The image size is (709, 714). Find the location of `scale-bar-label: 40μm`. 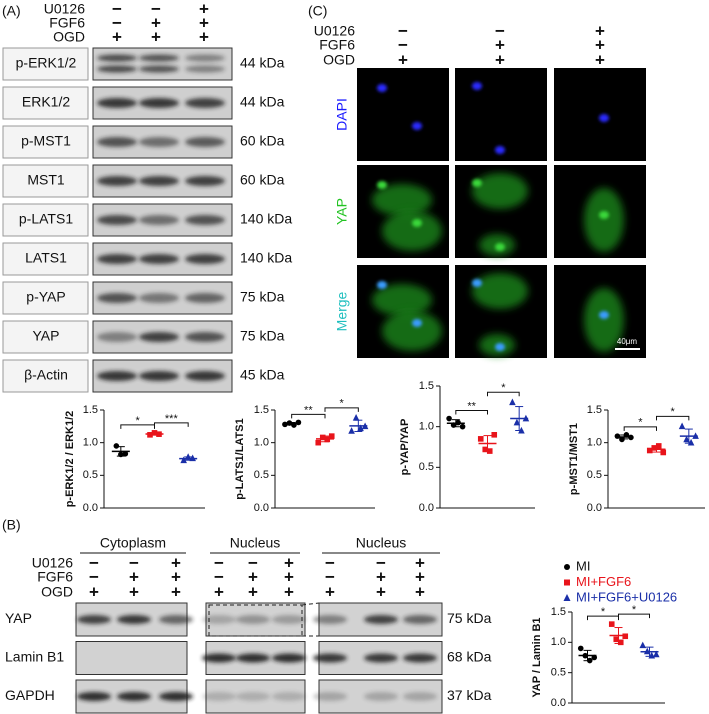

scale-bar-label: 40μm is located at coordinates (627, 341).